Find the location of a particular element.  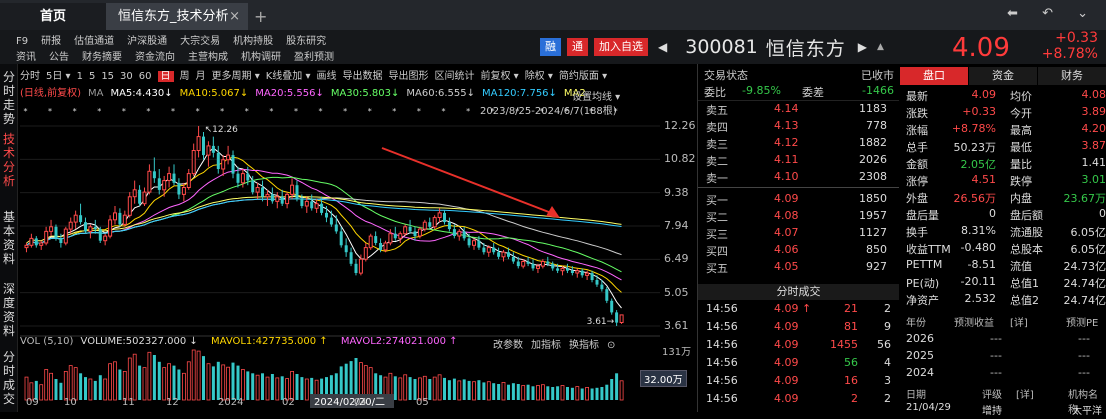

forecast-header-cell: [详] is located at coordinates (1019, 323).